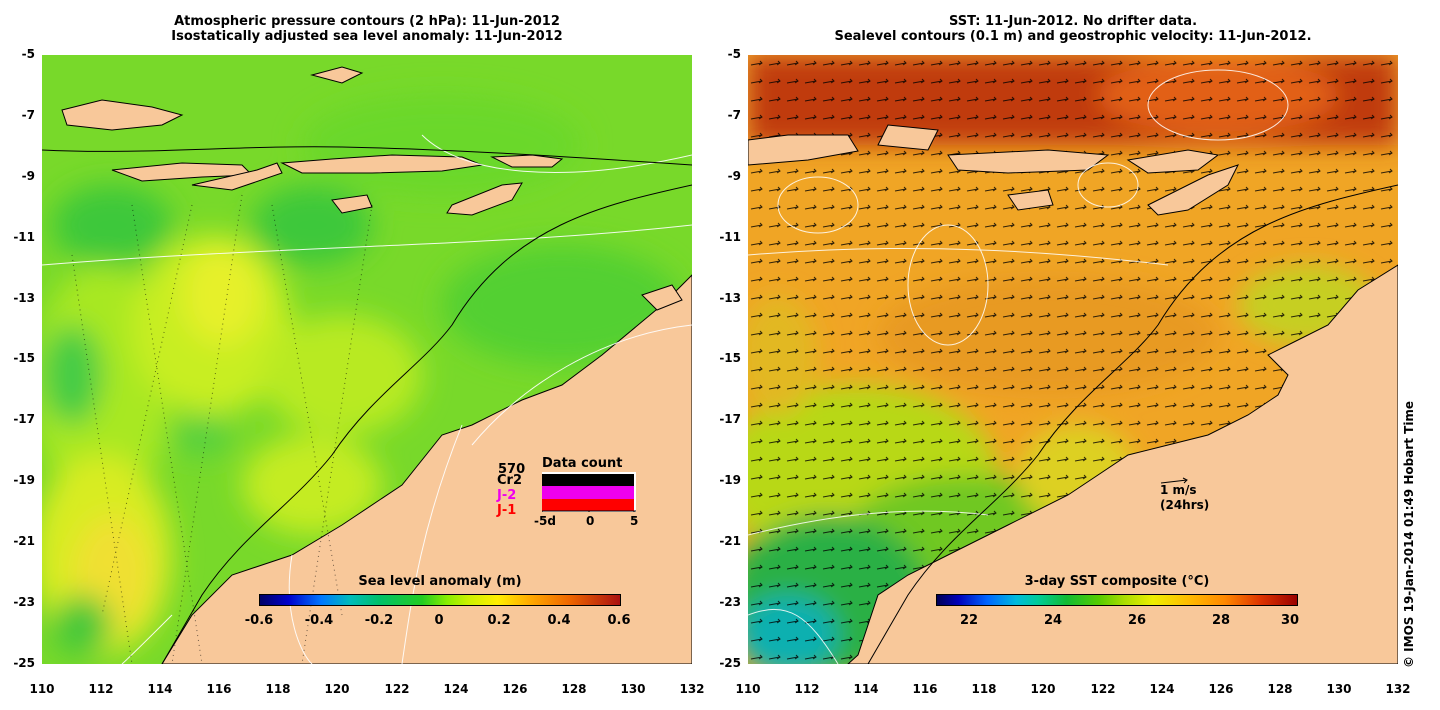 The width and height of the screenshot is (1440, 710). What do you see at coordinates (259, 620) in the screenshot?
I see `colorbar-tick: -0.6` at bounding box center [259, 620].